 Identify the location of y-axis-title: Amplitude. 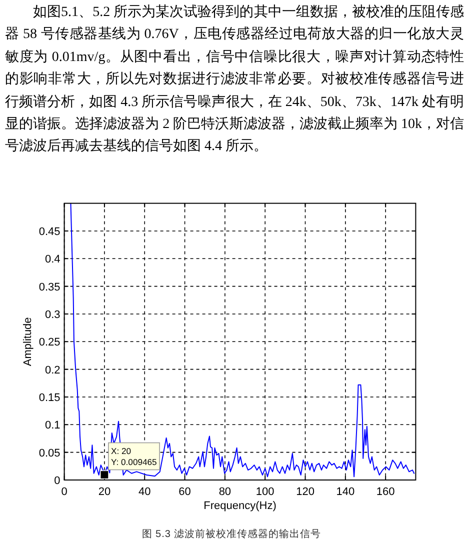
(28, 341).